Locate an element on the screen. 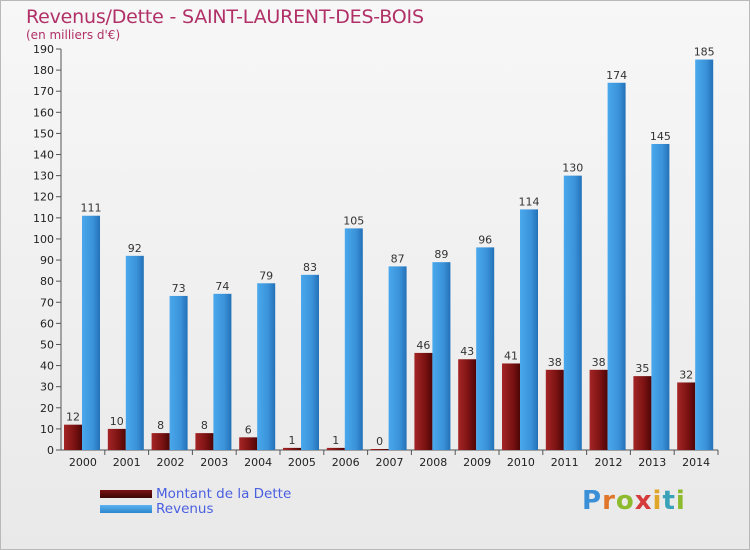 The height and width of the screenshot is (550, 750). y-tick-label: 20 is located at coordinates (47, 408).